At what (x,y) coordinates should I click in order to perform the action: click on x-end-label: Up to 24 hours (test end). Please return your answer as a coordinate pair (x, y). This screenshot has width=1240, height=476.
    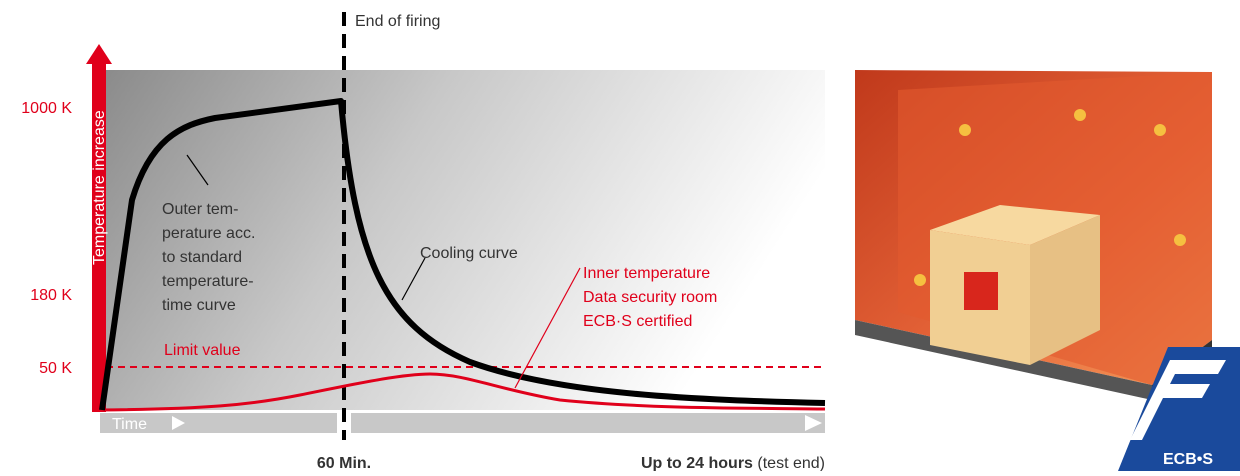
    Looking at the image, I should click on (733, 463).